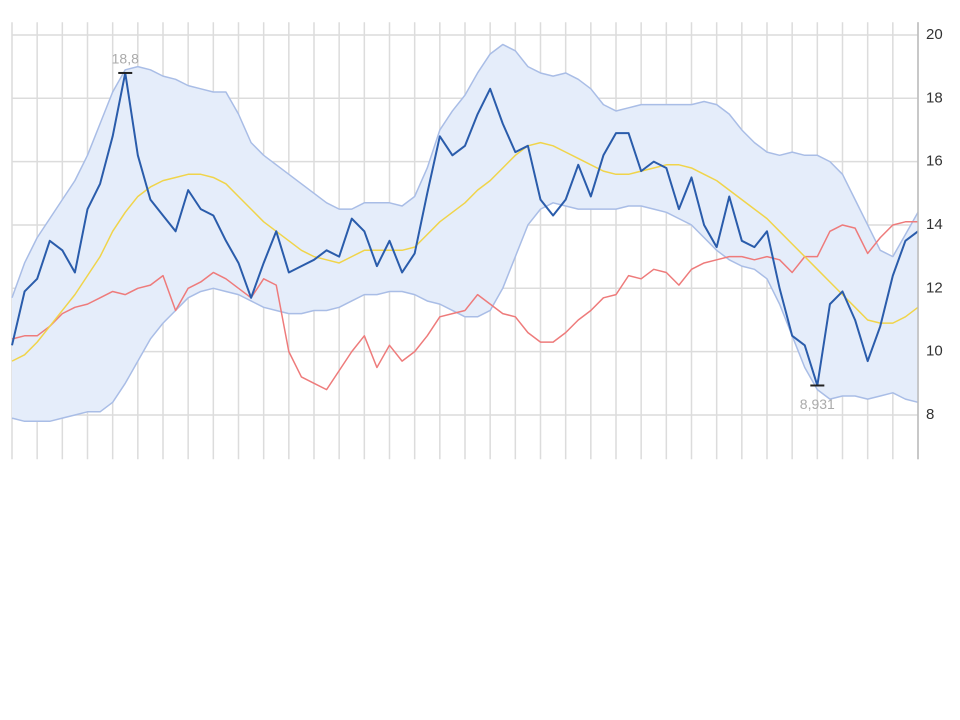 The height and width of the screenshot is (720, 960). What do you see at coordinates (934, 224) in the screenshot?
I see `y-tick-label: 14` at bounding box center [934, 224].